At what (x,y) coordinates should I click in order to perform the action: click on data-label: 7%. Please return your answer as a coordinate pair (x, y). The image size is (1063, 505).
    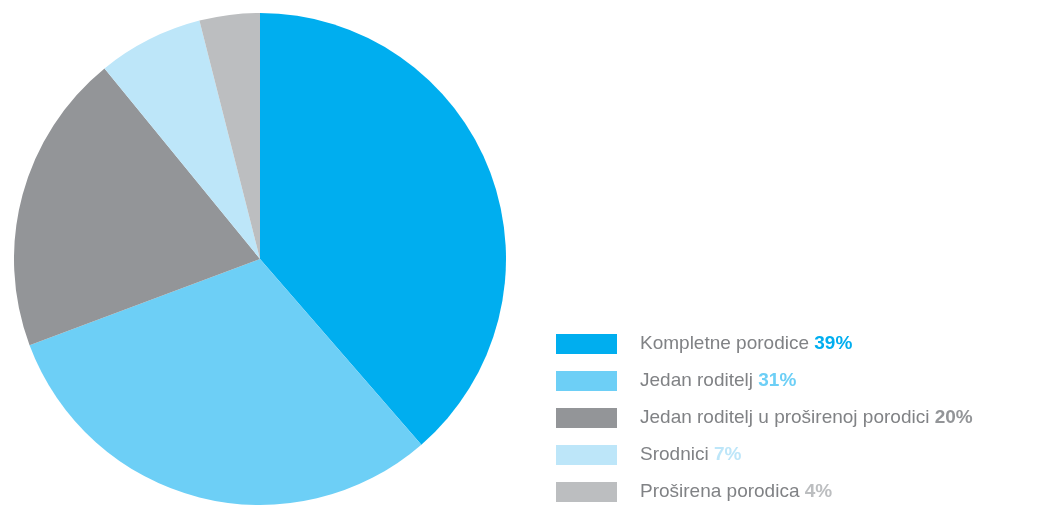
    Looking at the image, I should click on (727, 454).